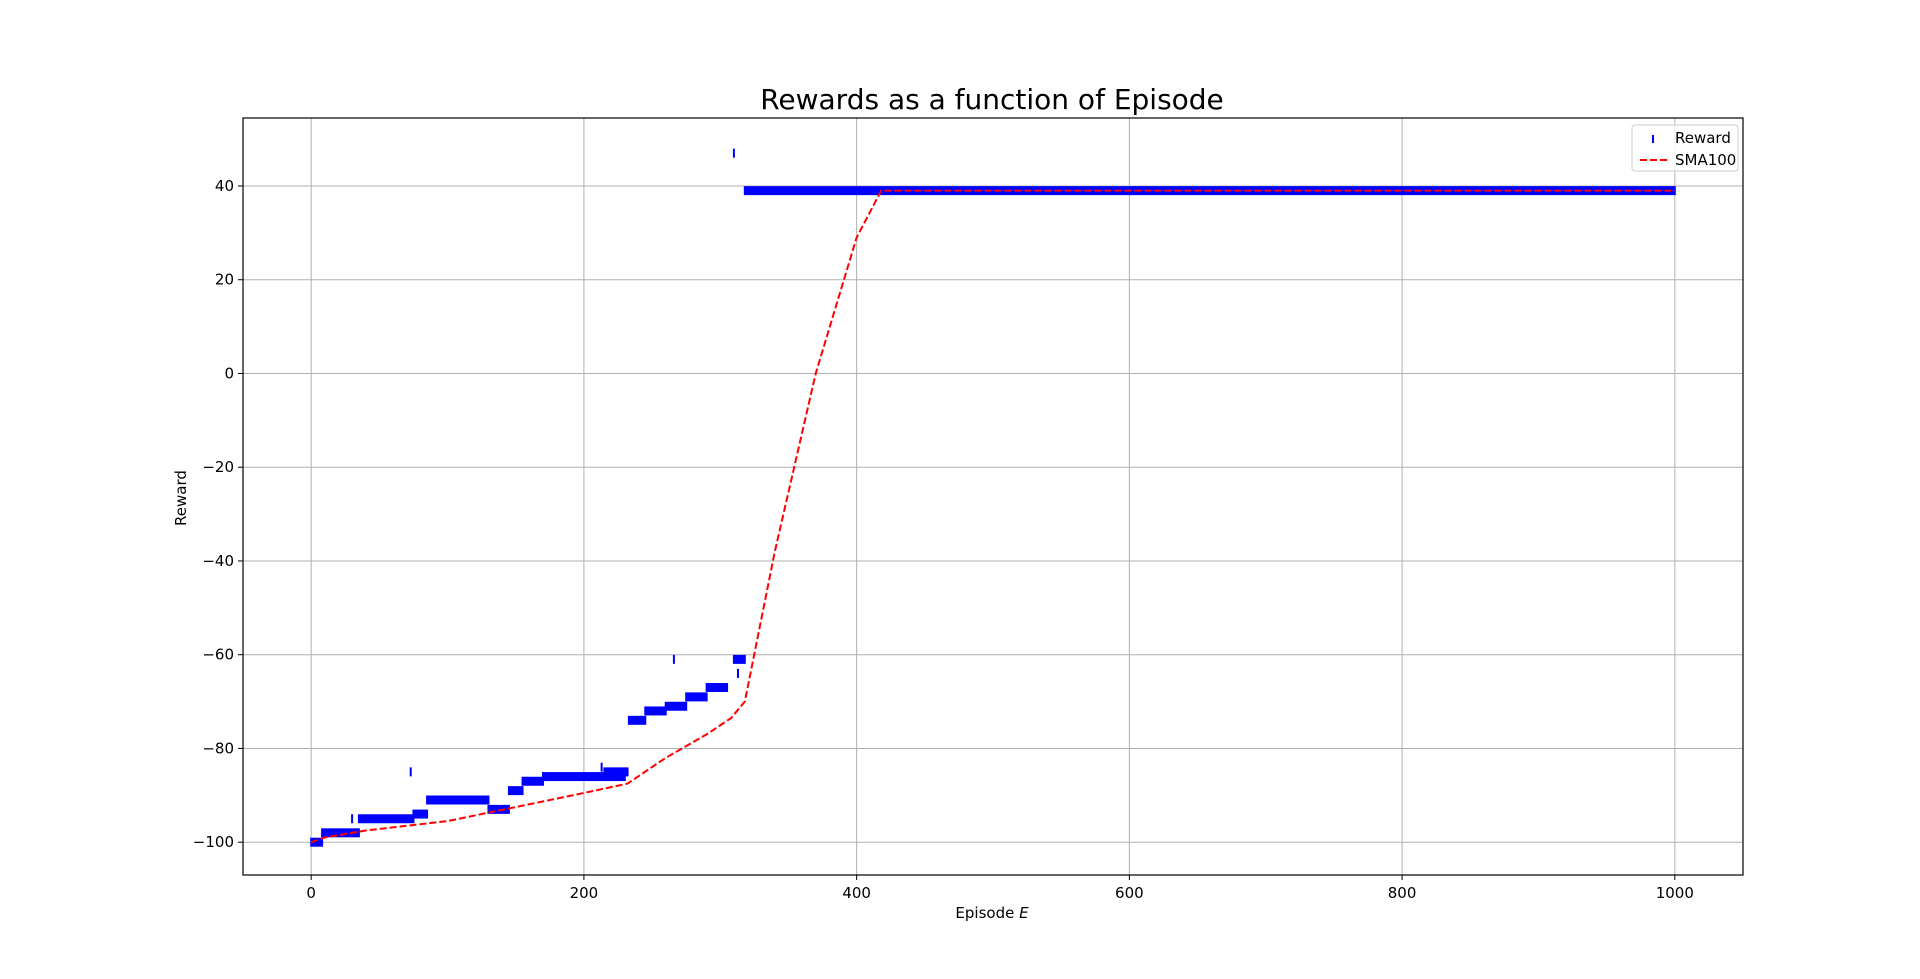  Describe the element at coordinates (181, 498) in the screenshot. I see `y-axis-label: Reward` at that location.